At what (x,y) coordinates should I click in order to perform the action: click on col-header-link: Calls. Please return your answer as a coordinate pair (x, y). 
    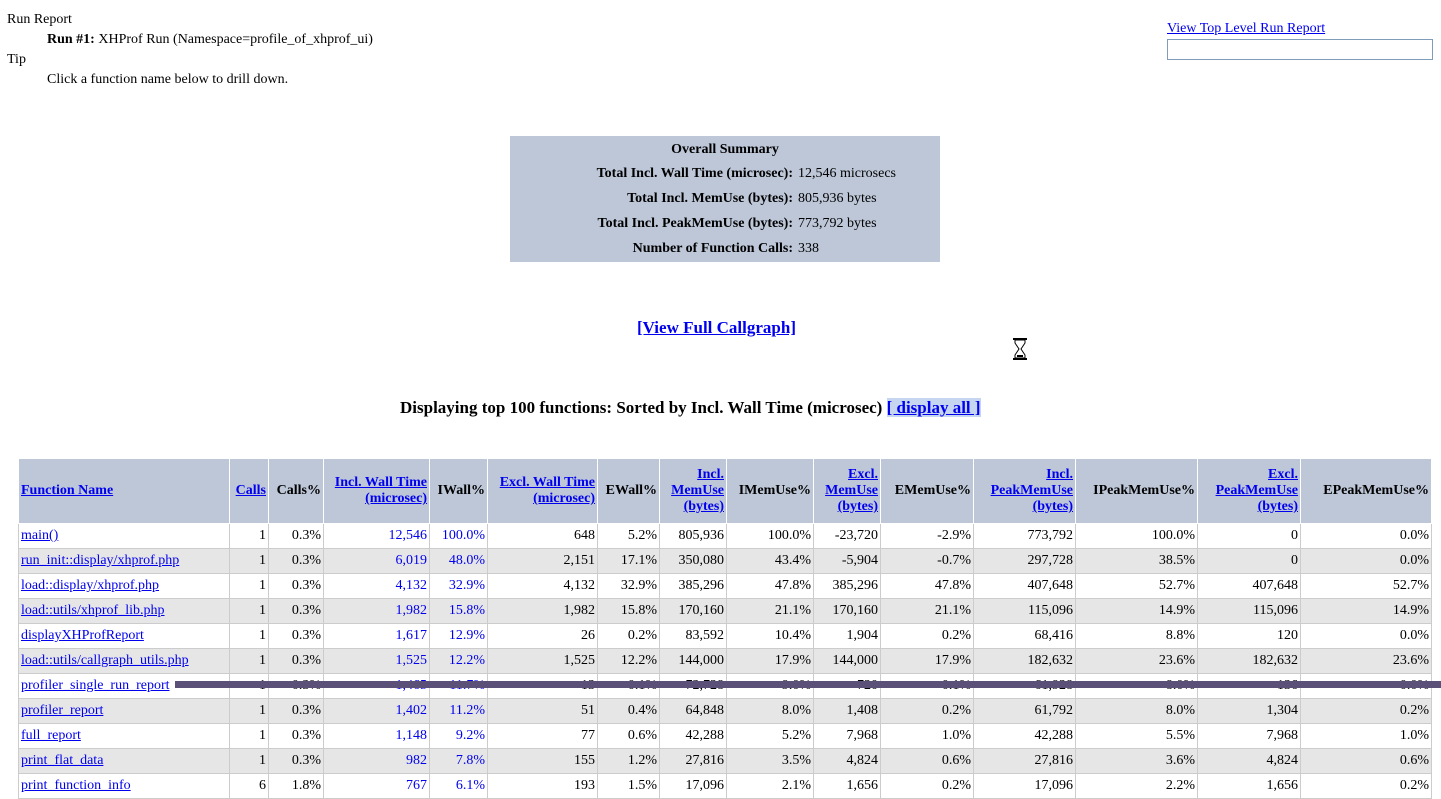
    Looking at the image, I should click on (250, 490).